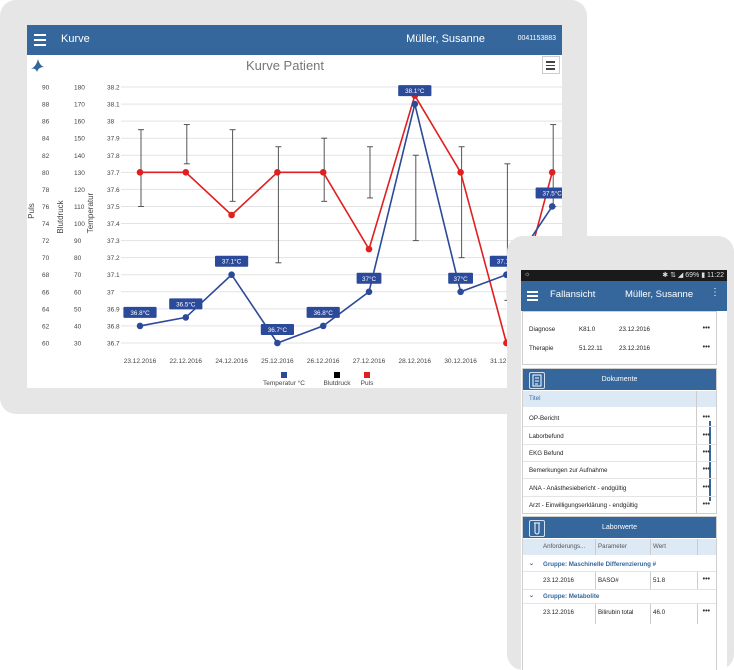 This screenshot has width=734, height=670. I want to click on y-tick-label: 50, so click(78, 309).